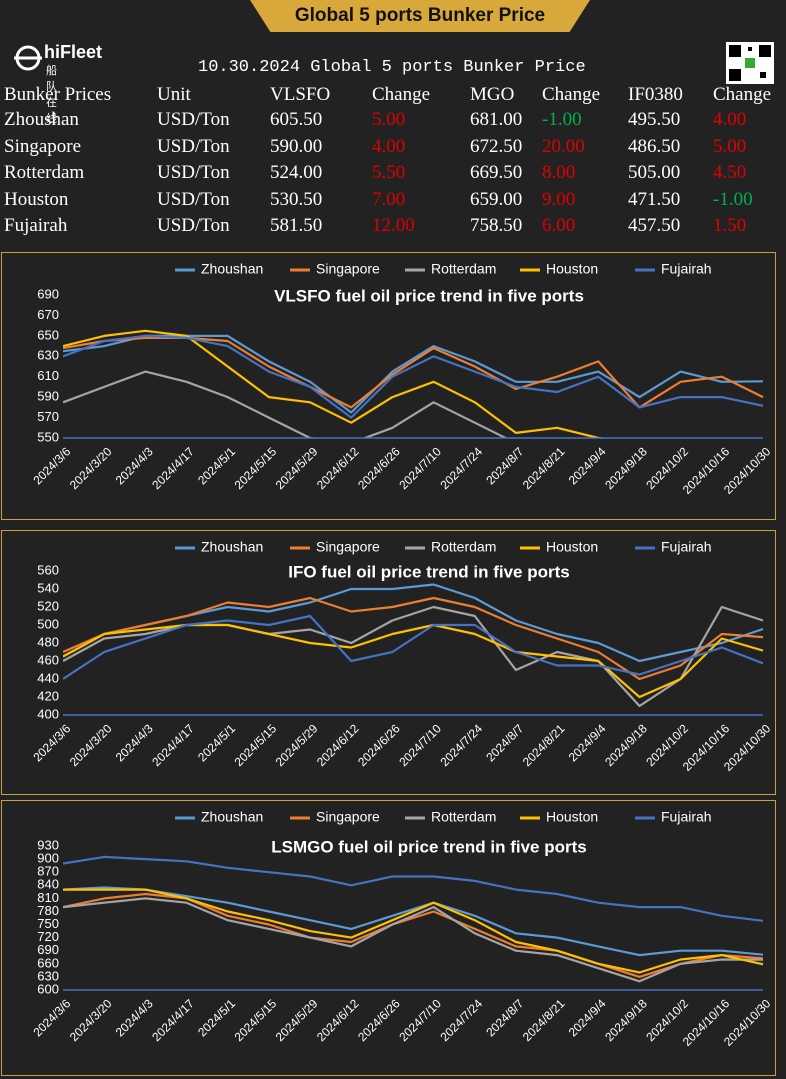  Describe the element at coordinates (43, 146) in the screenshot. I see `table-cell: Singapore` at that location.